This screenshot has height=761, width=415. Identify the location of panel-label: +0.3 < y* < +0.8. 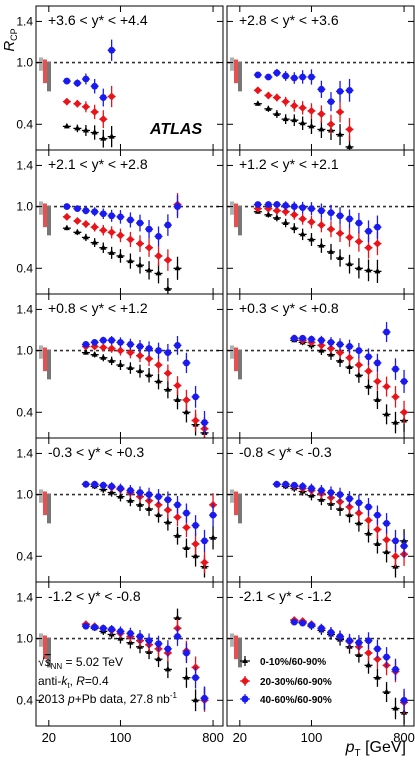
(289, 308).